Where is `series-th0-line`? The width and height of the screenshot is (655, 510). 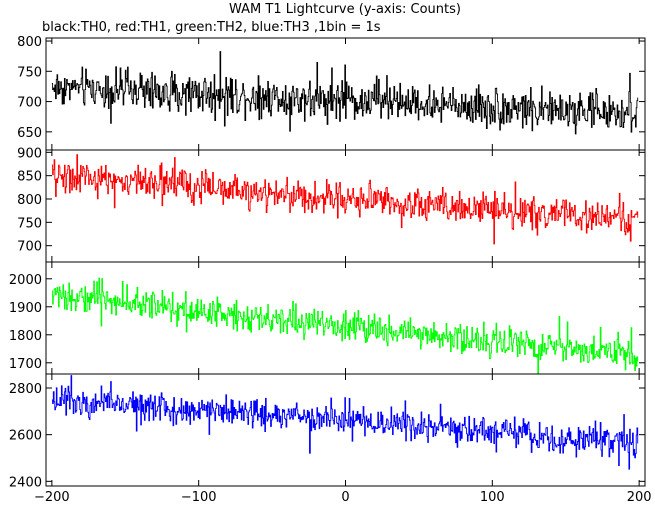 series-th0-line is located at coordinates (345, 93).